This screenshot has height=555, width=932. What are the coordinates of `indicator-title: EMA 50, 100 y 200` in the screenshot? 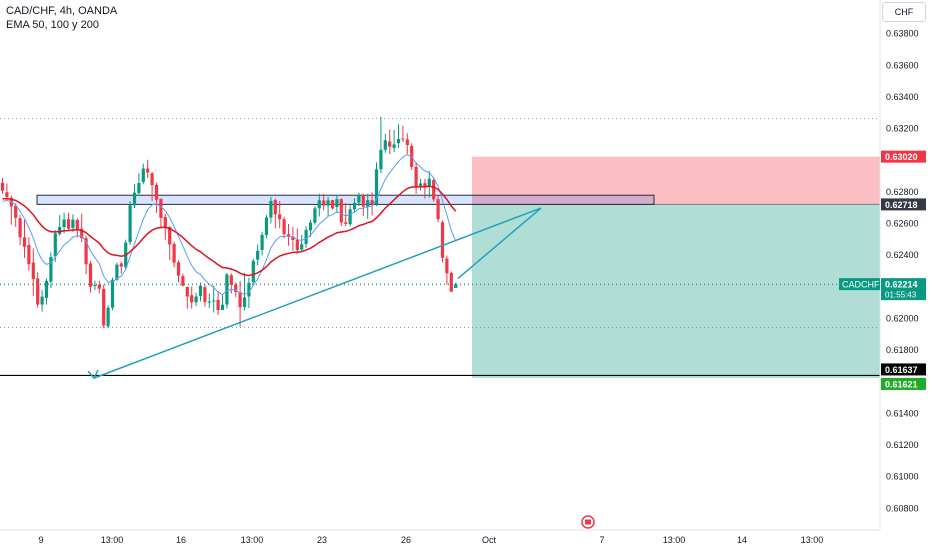 It's located at (52, 25).